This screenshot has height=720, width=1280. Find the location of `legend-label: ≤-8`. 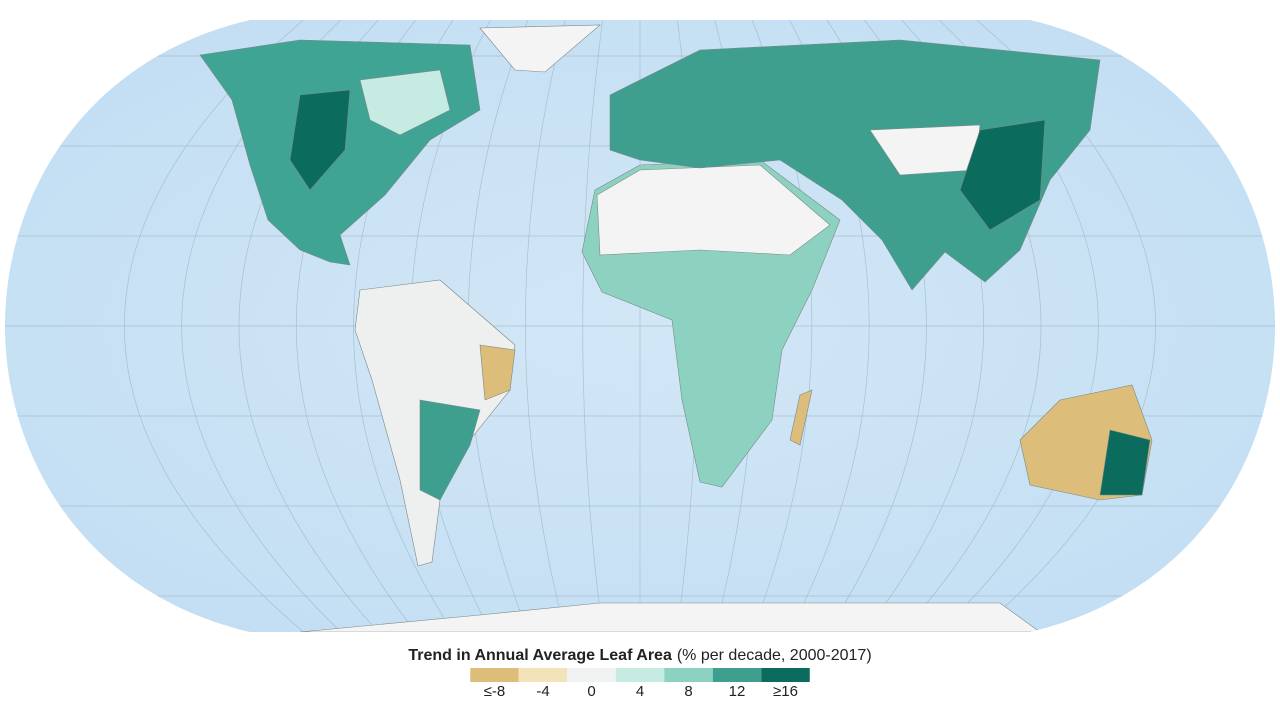

legend-label: ≤-8 is located at coordinates (495, 691).